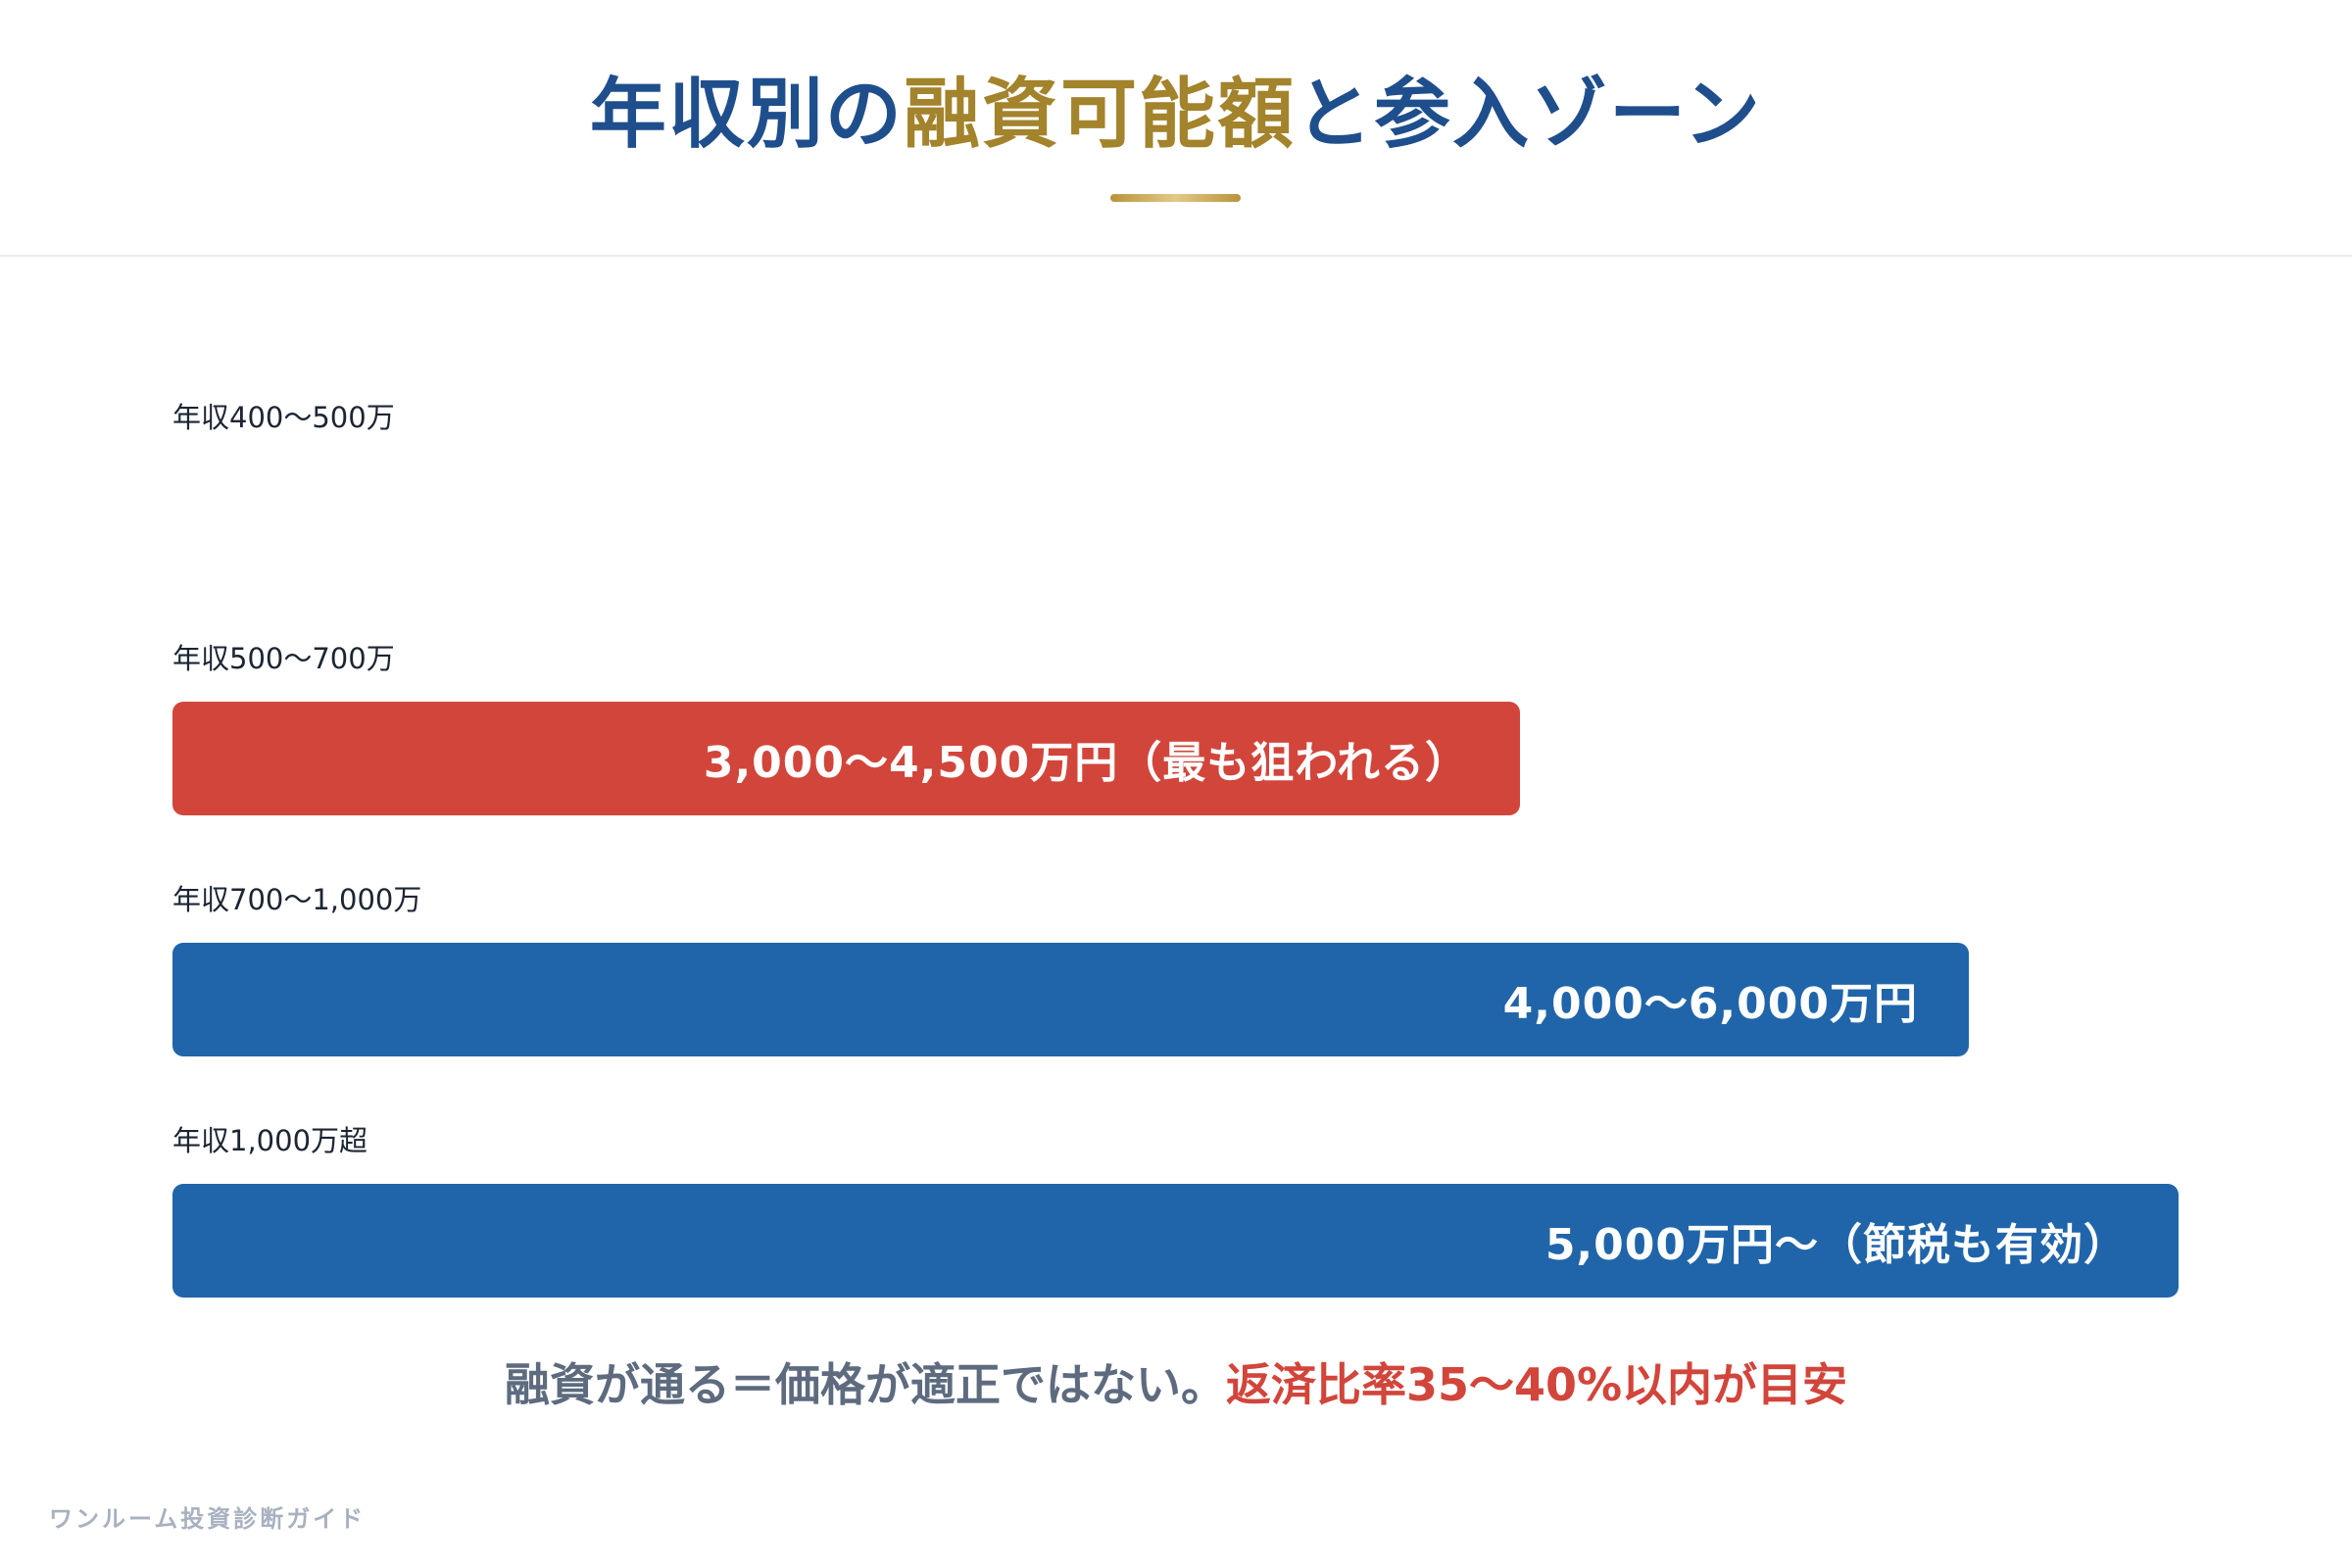  What do you see at coordinates (1070, 999) in the screenshot?
I see `bar-700-1000: 4,000〜6,000万円` at bounding box center [1070, 999].